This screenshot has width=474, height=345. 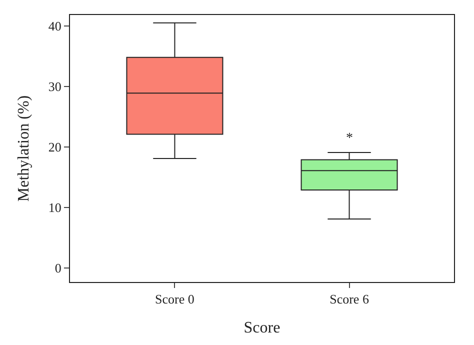 I want to click on y-tick-label: 10, so click(x=55, y=208).